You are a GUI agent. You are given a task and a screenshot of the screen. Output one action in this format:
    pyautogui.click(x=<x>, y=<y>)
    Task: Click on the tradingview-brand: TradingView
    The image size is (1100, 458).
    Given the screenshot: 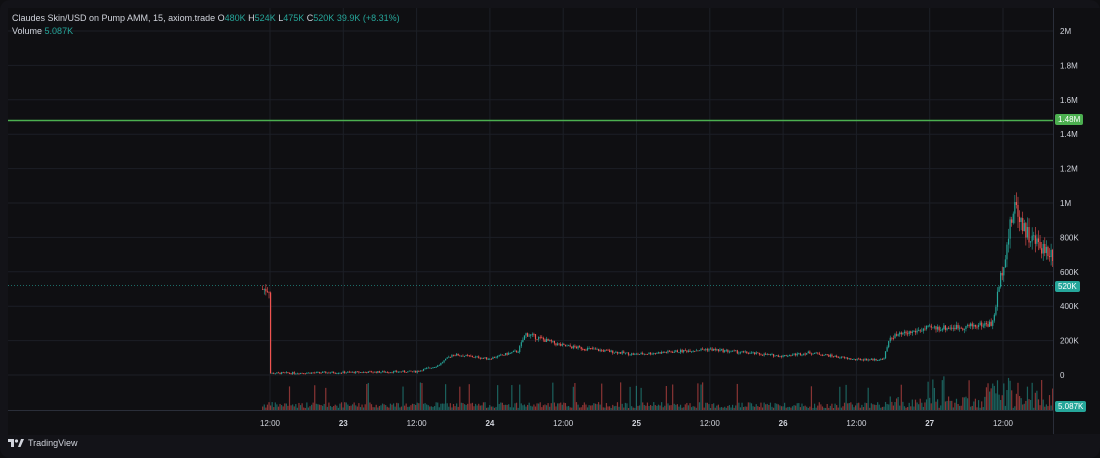 What is the action you would take?
    pyautogui.click(x=53, y=443)
    